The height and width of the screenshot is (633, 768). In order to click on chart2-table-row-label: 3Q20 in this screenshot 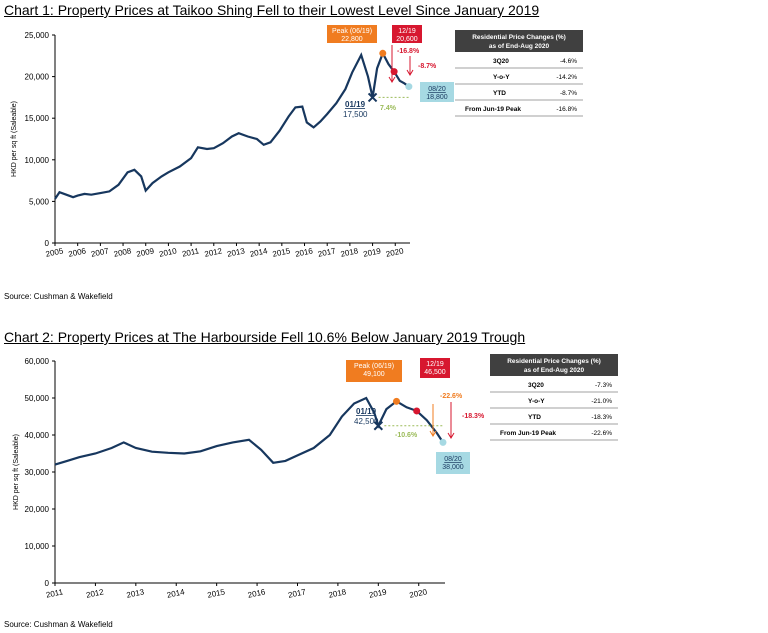, I will do `click(536, 385)`.